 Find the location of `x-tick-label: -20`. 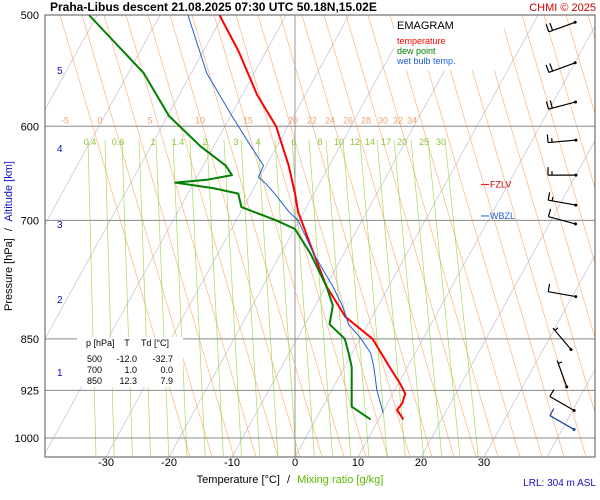

x-tick-label: -20 is located at coordinates (169, 463).